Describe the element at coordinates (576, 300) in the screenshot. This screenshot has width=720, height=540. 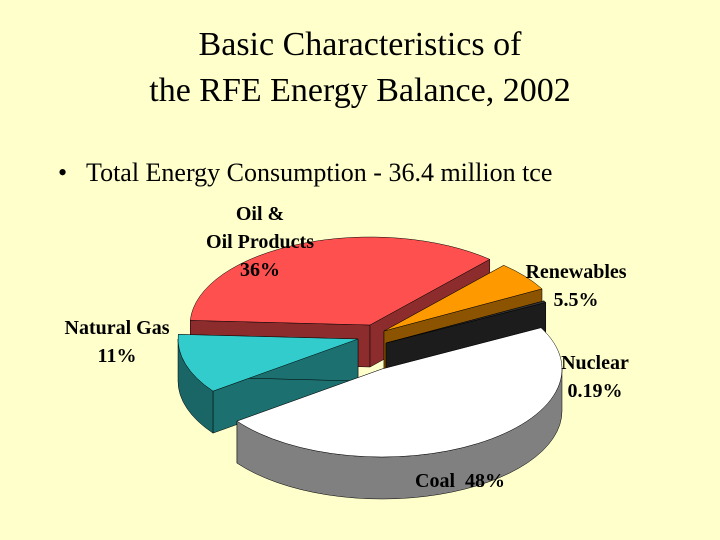
I see `label-renewables-value: 5.5%` at that location.